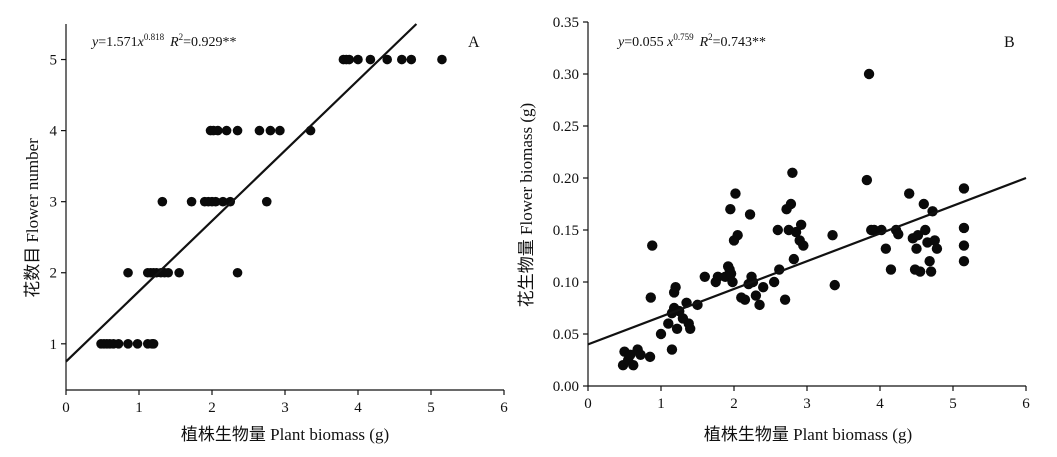  I want to click on panel-b-y-tick-label: 0.10, so click(566, 283).